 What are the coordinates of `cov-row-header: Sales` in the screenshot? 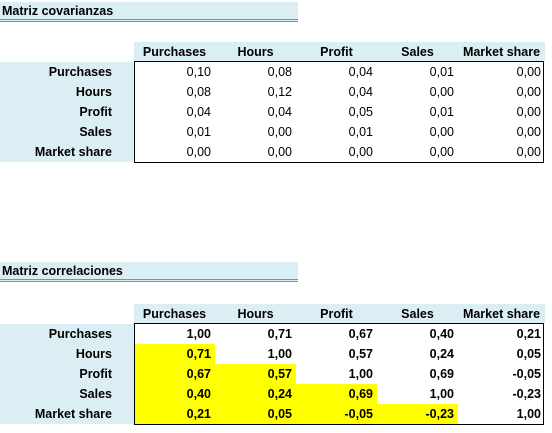 It's located at (67, 132).